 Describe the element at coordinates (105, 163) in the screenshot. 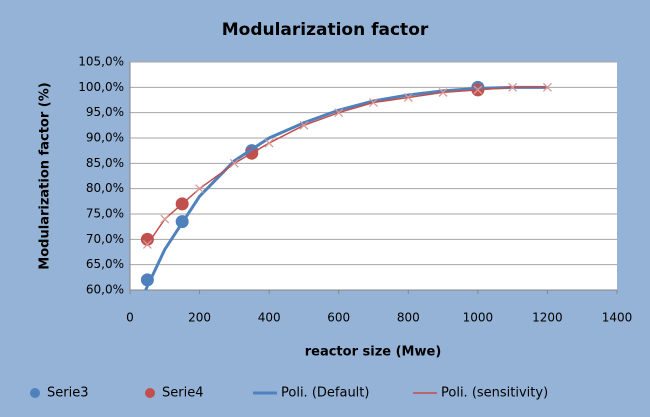

I see `y-tick-label: 85,0%` at that location.